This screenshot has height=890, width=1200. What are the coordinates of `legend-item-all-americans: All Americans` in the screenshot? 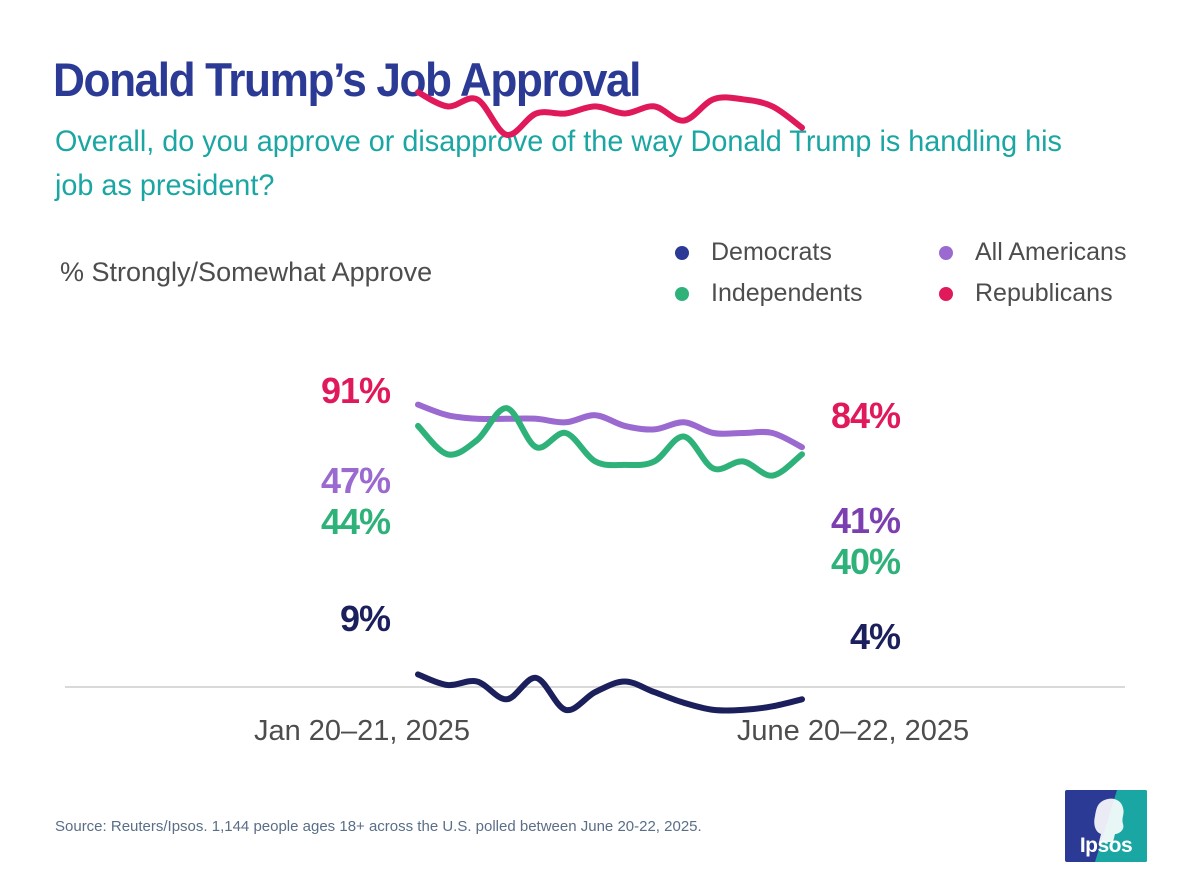 It's located at (1032, 252).